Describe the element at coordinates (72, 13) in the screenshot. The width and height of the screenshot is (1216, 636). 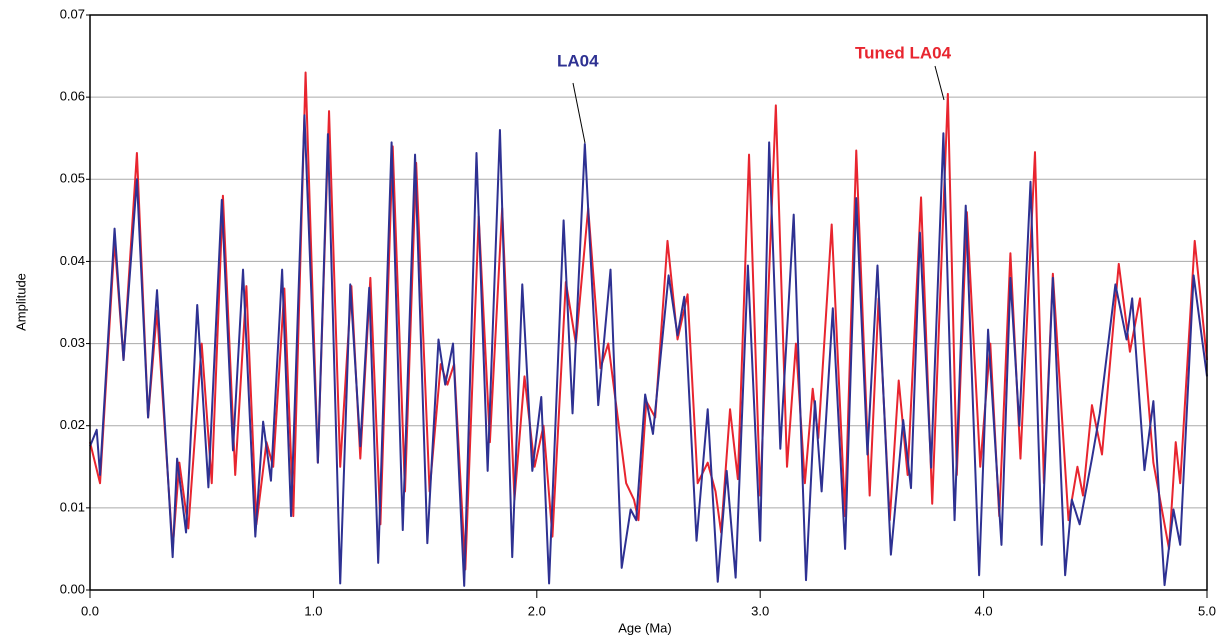
I see `y-tick-label: 0.07` at that location.